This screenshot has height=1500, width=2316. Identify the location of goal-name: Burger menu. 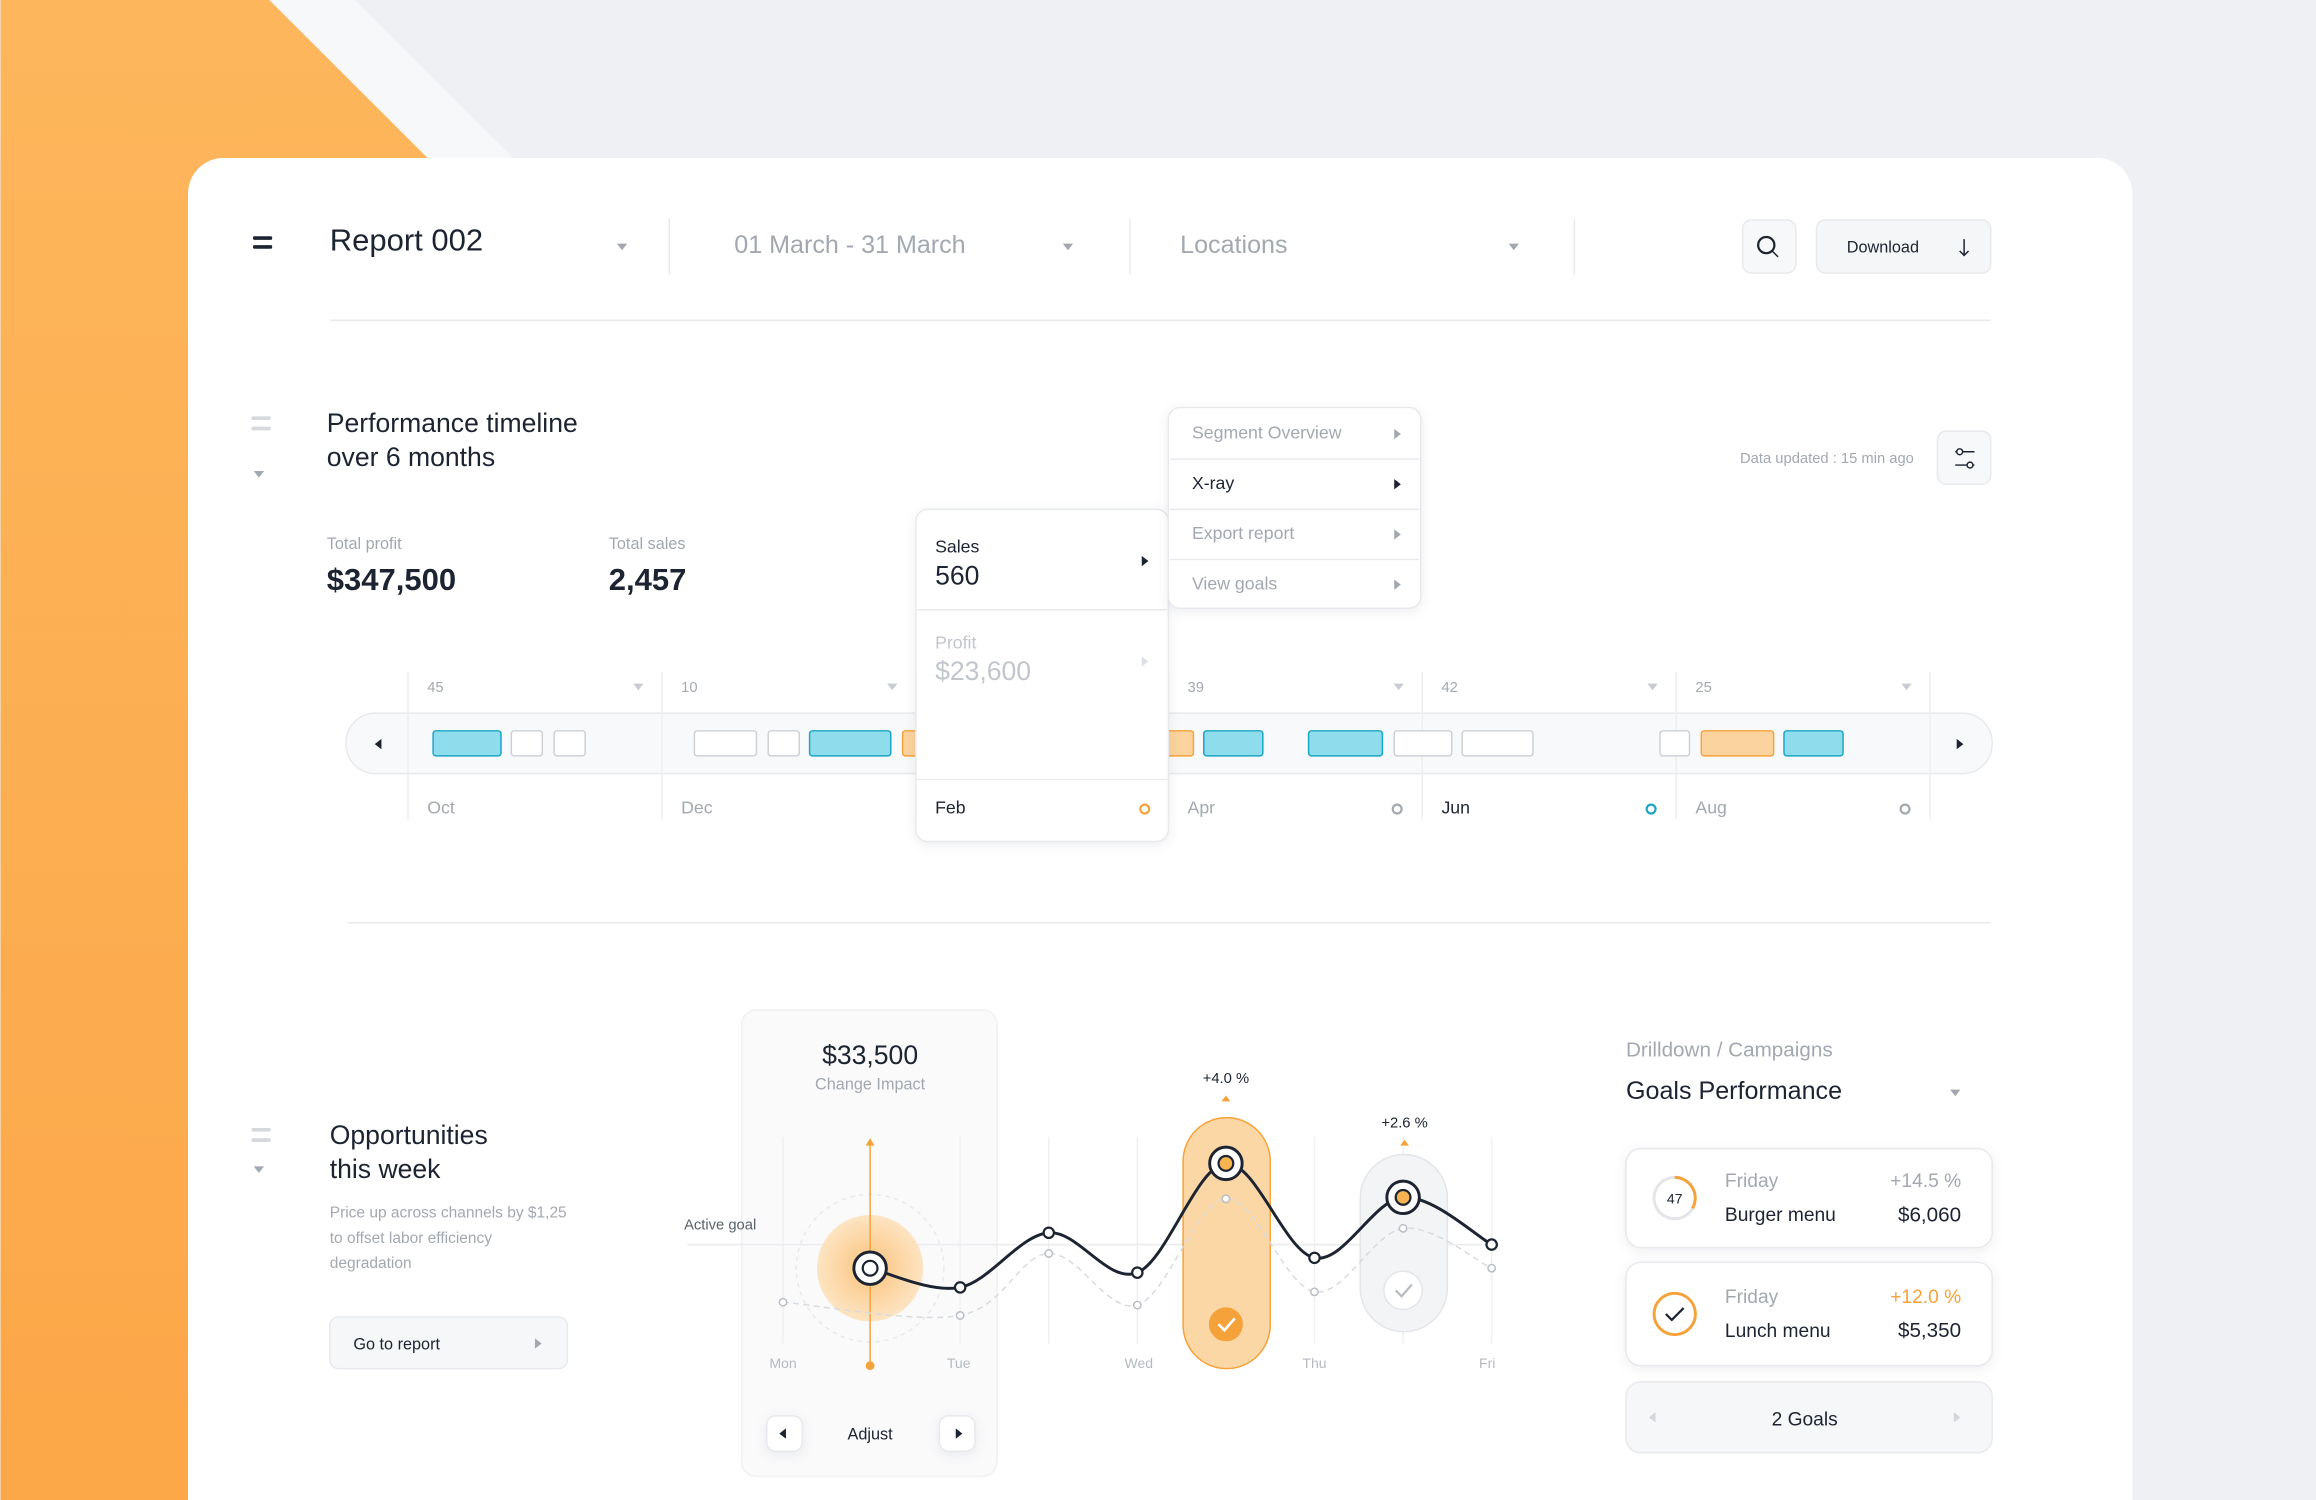
(1780, 1215).